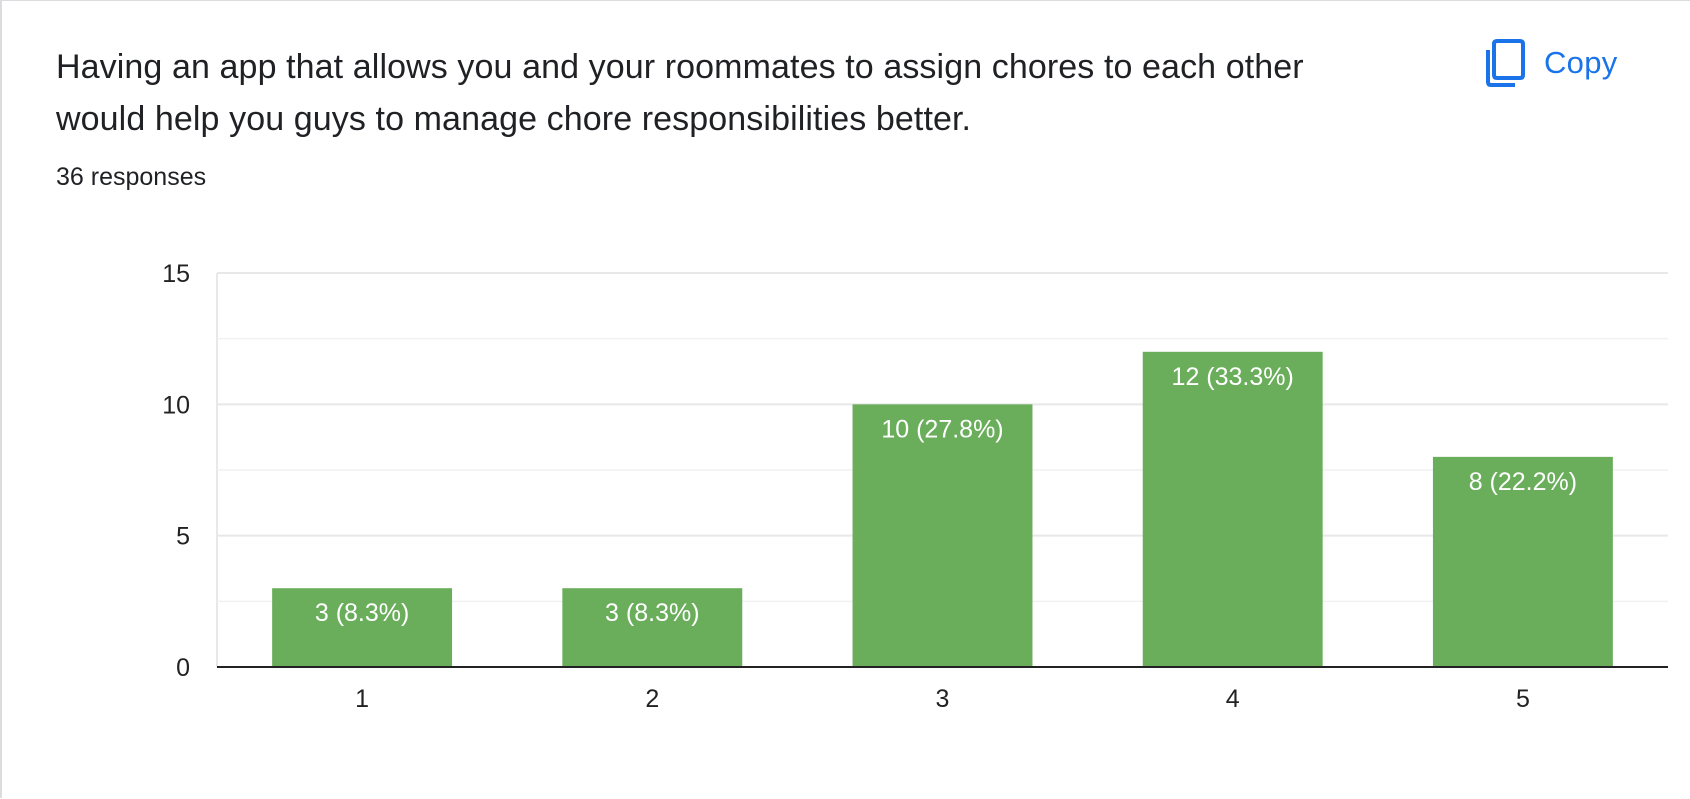  Describe the element at coordinates (183, 537) in the screenshot. I see `y-tick-label: 5` at that location.